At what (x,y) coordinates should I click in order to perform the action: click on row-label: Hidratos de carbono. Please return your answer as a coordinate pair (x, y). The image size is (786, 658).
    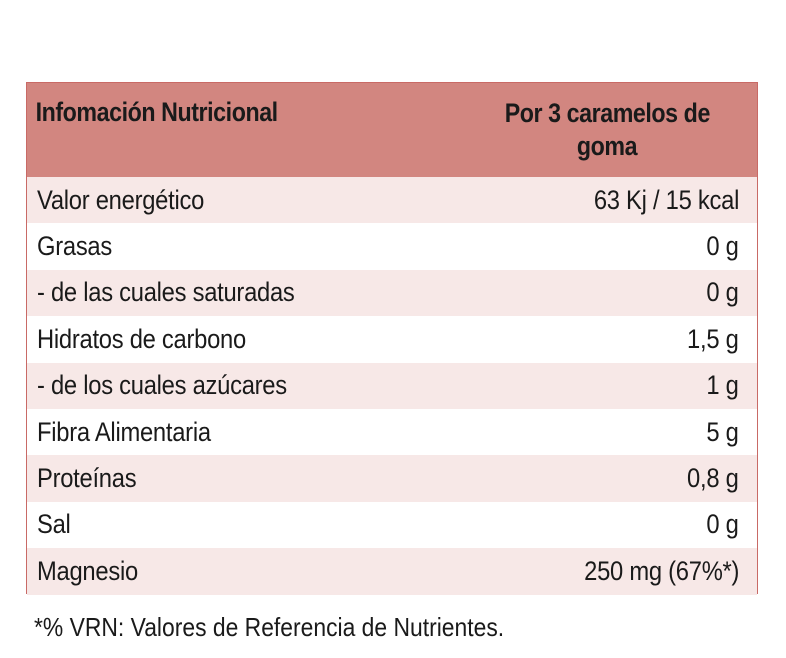
    Looking at the image, I should click on (141, 338).